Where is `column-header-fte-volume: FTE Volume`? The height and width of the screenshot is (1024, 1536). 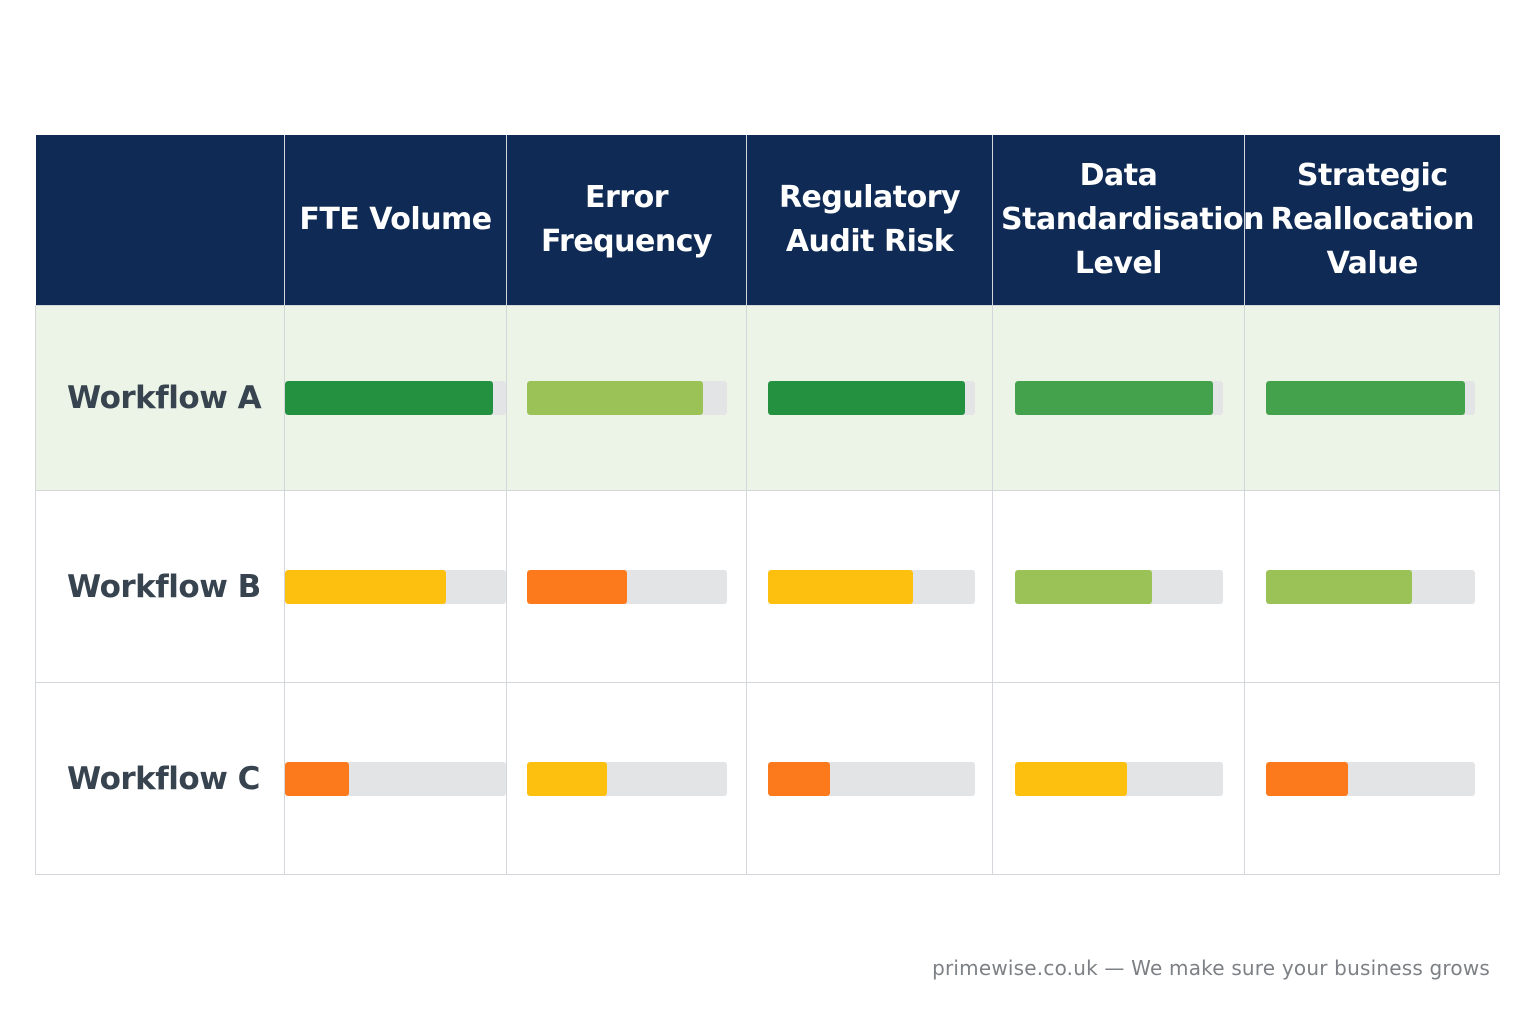
column-header-fte-volume: FTE Volume is located at coordinates (395, 220).